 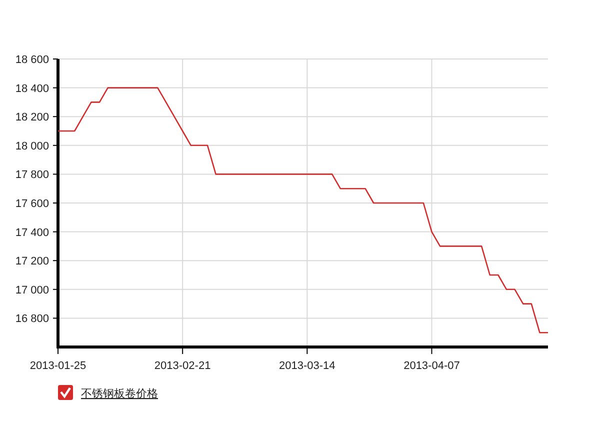 I want to click on legend: 不锈钢板卷价格, so click(x=108, y=392).